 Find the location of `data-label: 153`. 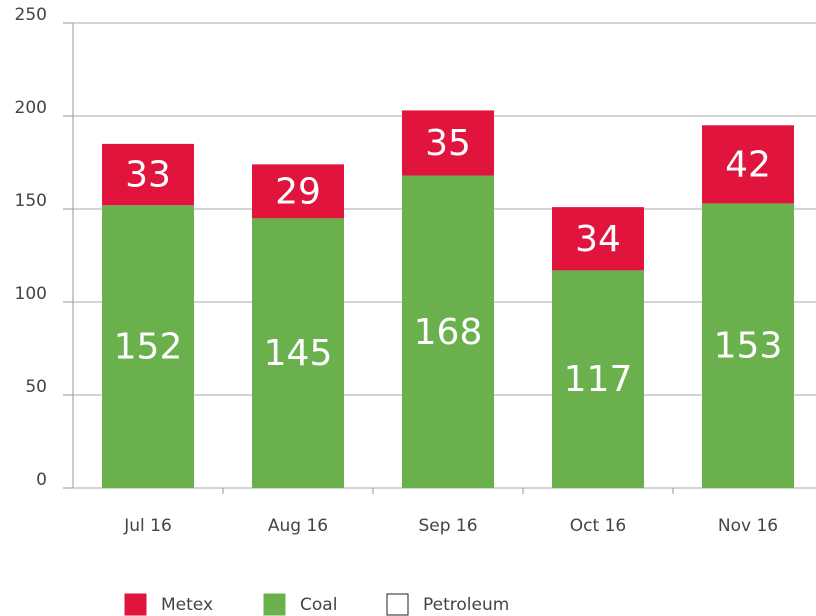

data-label: 153 is located at coordinates (748, 346).